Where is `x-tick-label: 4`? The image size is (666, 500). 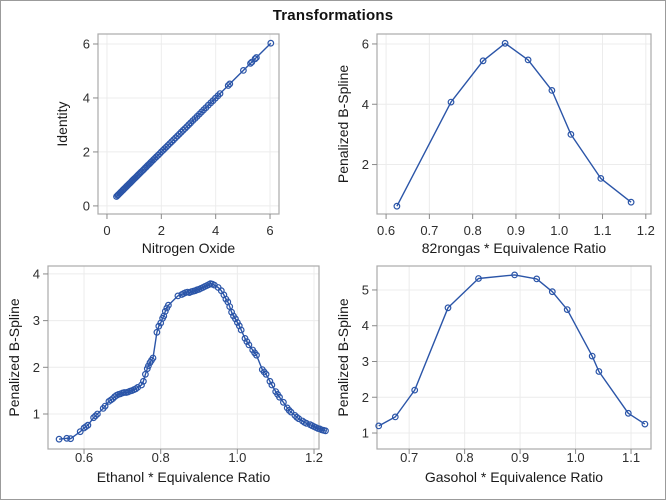
x-tick-label: 4 is located at coordinates (215, 230).